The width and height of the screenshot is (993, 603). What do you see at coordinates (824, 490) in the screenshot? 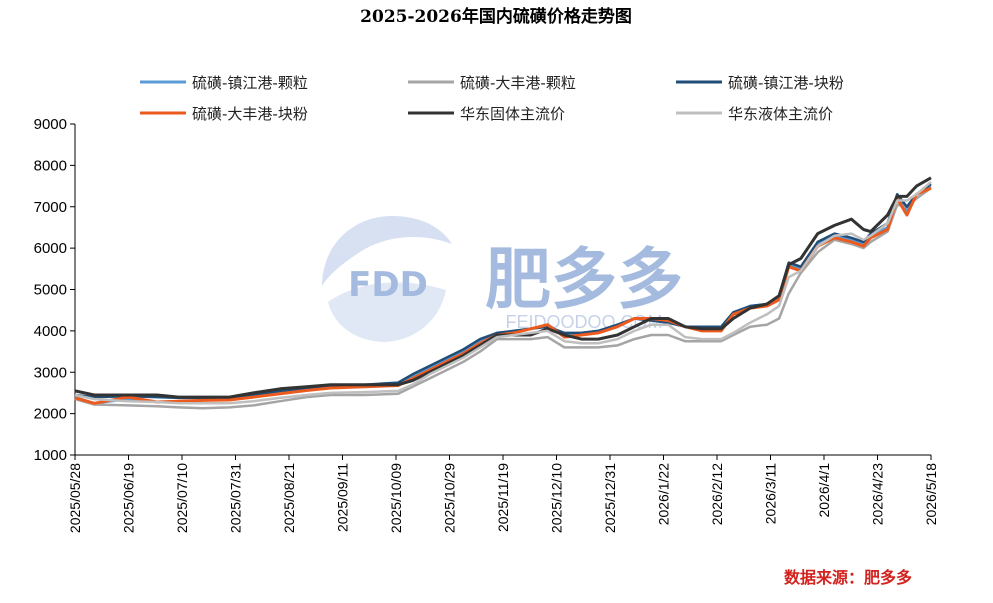
I see `x-tick-label: 2026/4/1` at bounding box center [824, 490].